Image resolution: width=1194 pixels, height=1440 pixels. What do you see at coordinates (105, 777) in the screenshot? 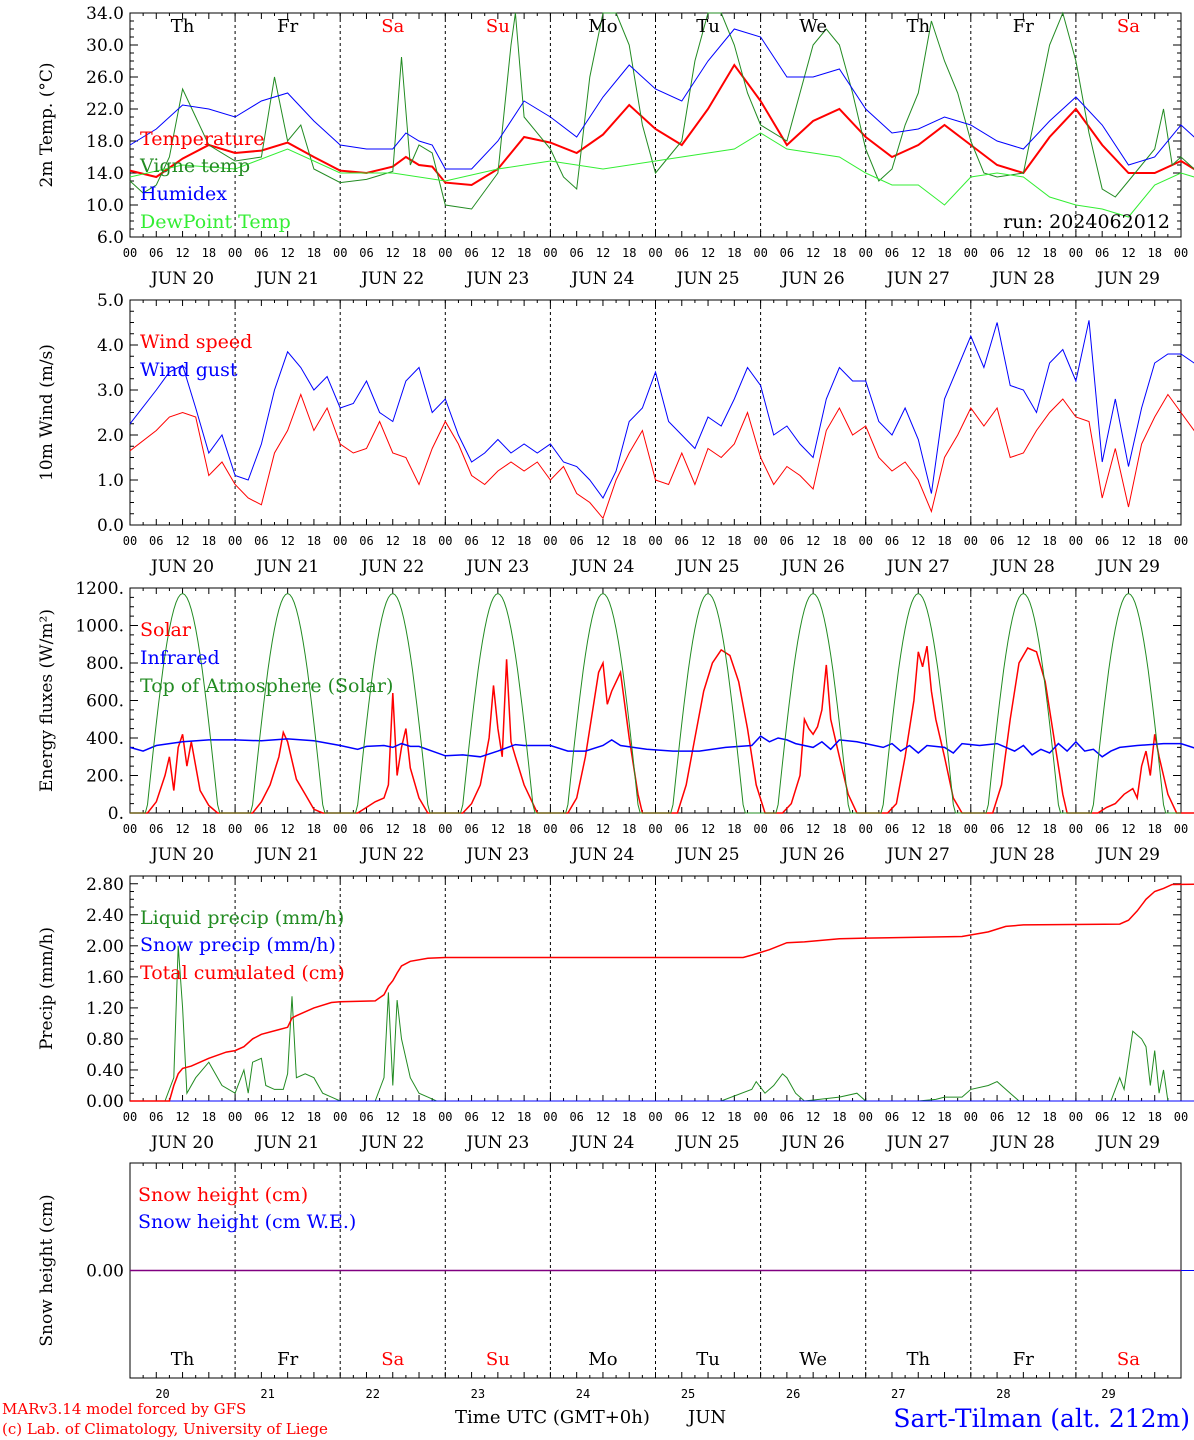
I see `y-tick-label: 200.` at bounding box center [105, 777].